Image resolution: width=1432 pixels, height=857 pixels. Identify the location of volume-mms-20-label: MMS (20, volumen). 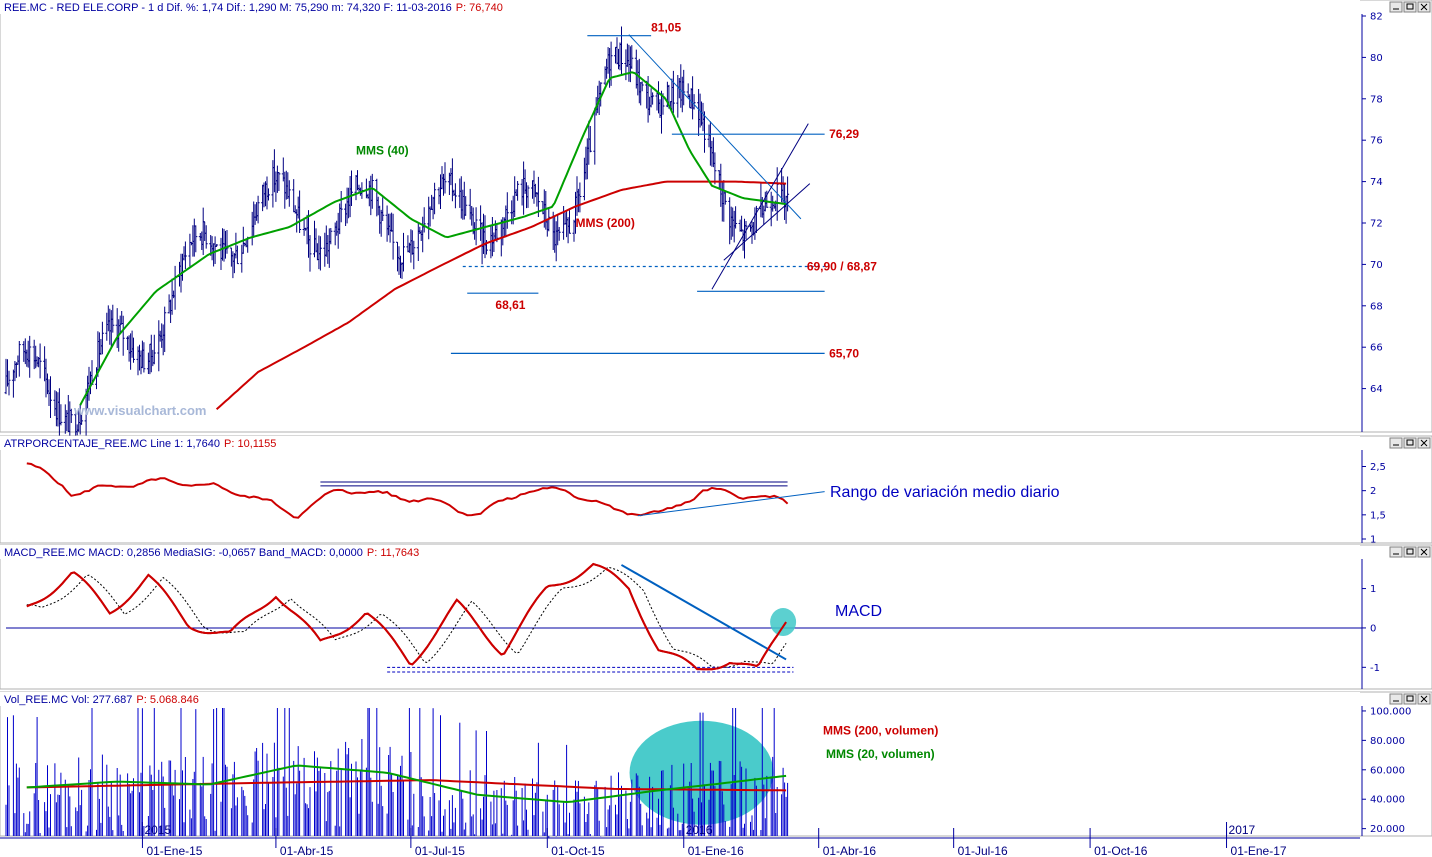
(880, 754).